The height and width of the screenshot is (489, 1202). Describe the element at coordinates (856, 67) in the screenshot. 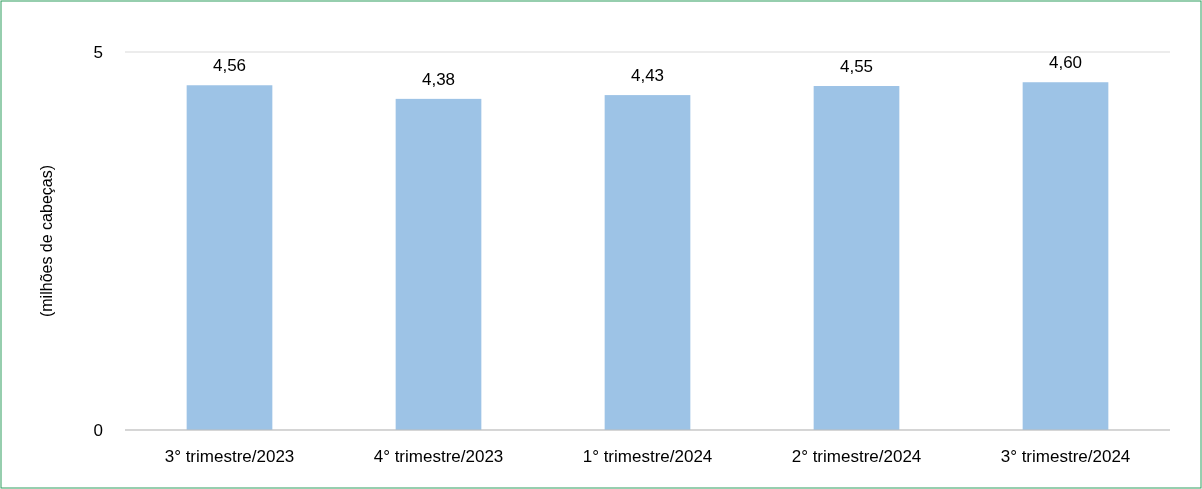

I see `data-label: 4,55` at that location.